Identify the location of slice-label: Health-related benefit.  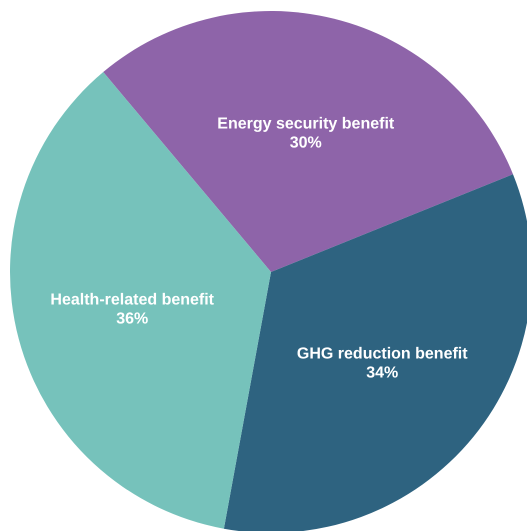
(132, 300).